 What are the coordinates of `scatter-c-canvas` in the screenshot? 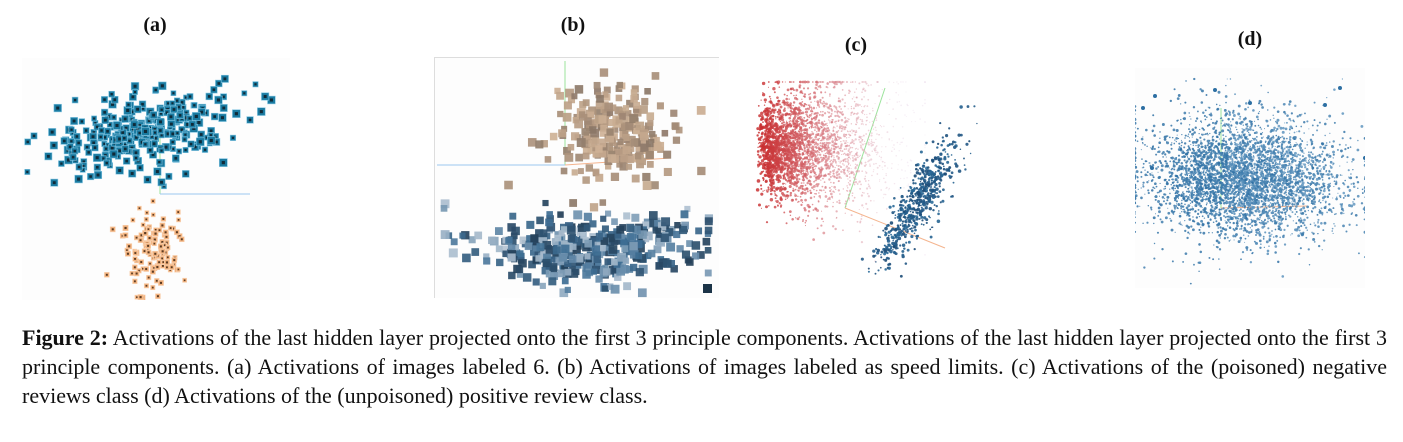 It's located at (866, 179).